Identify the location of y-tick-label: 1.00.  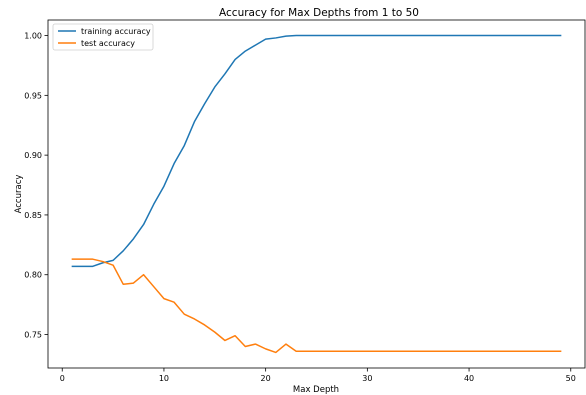
(33, 36).